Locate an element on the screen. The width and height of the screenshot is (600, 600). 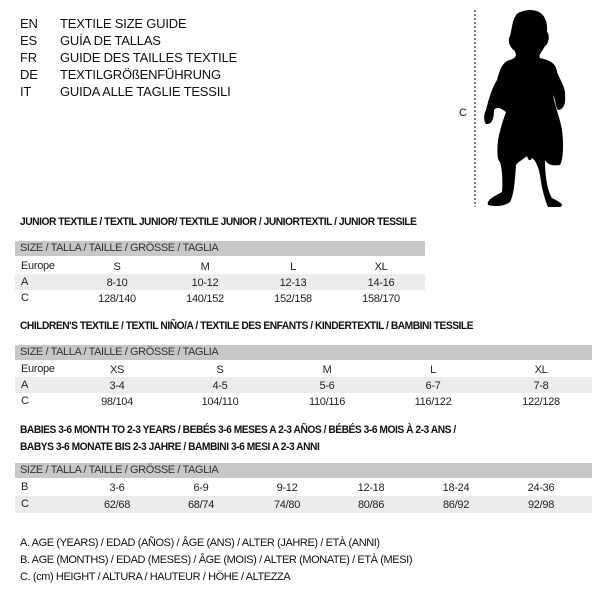
table-cell: 74/80 is located at coordinates (287, 505).